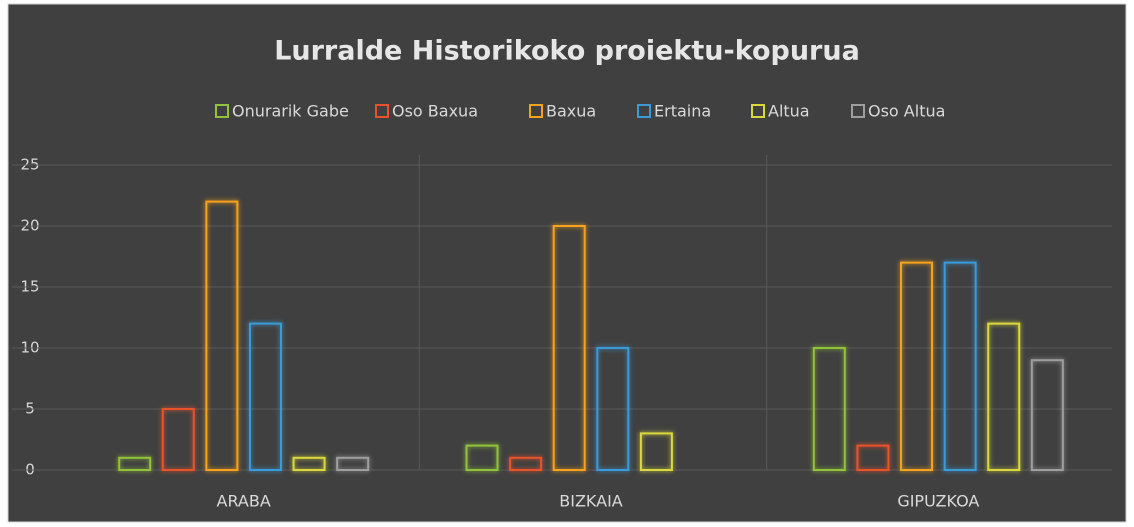 The image size is (1134, 527). I want to click on legend-label: Oso Baxua, so click(435, 111).